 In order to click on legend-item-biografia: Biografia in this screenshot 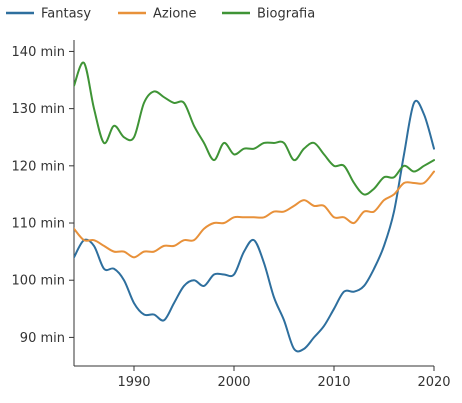, I will do `click(268, 14)`.